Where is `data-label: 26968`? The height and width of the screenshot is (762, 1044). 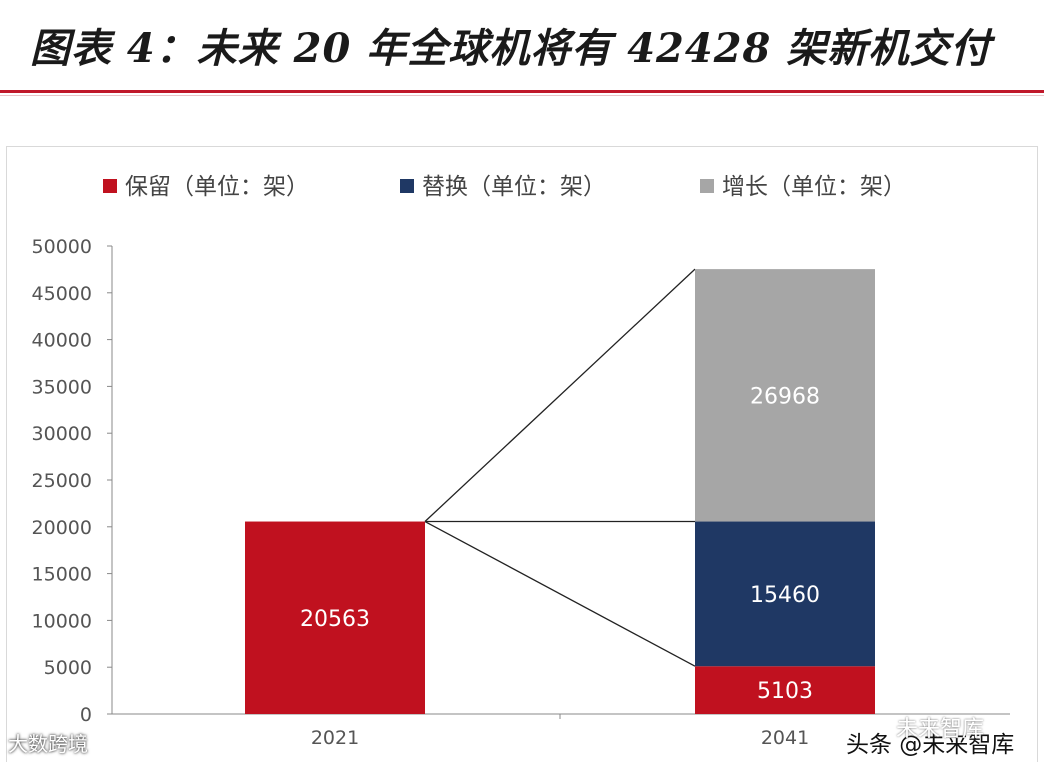
data-label: 26968 is located at coordinates (785, 396).